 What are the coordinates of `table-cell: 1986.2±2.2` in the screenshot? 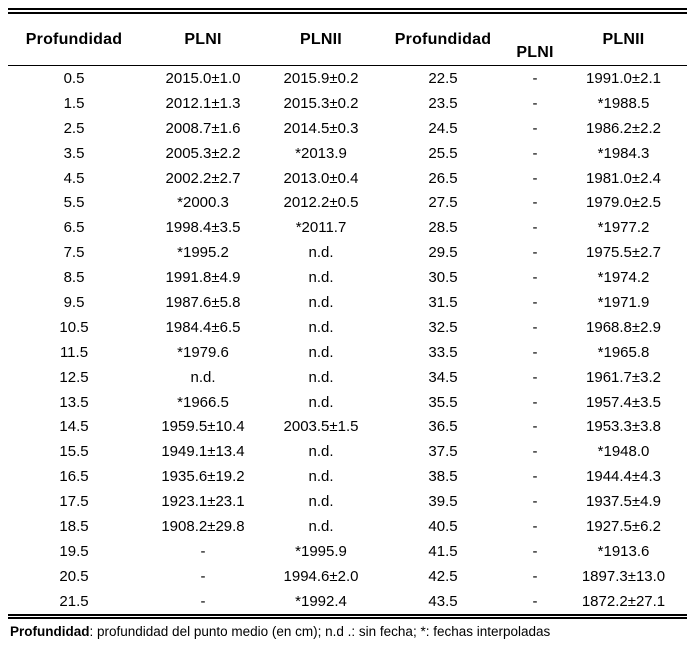 It's located at (623, 128).